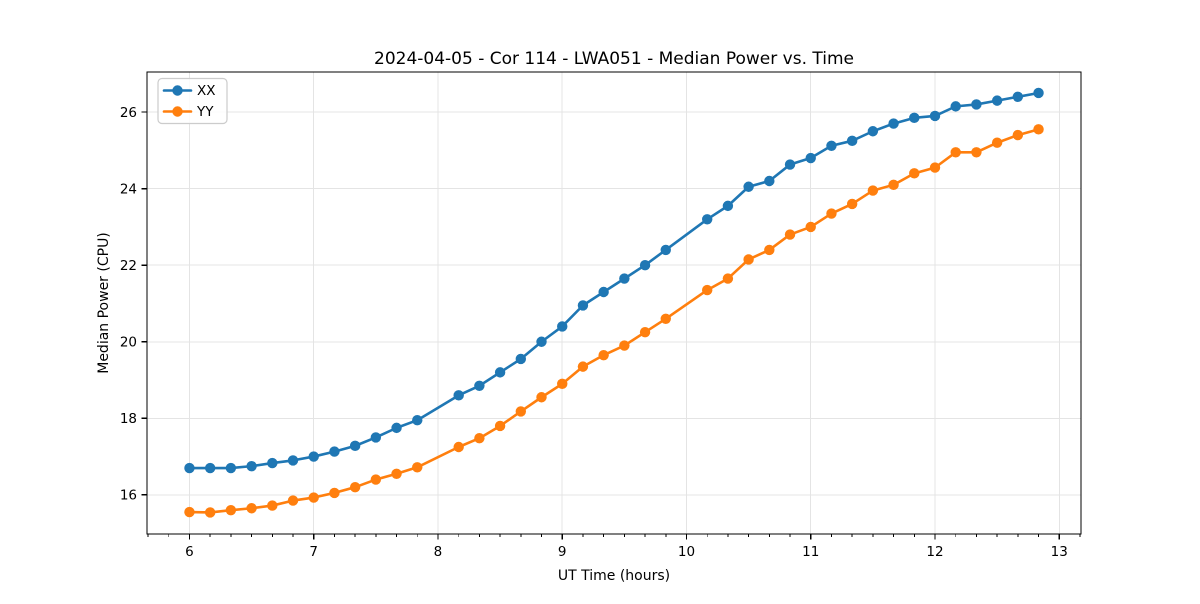  What do you see at coordinates (128, 189) in the screenshot?
I see `y-tick-label-24: 24` at bounding box center [128, 189].